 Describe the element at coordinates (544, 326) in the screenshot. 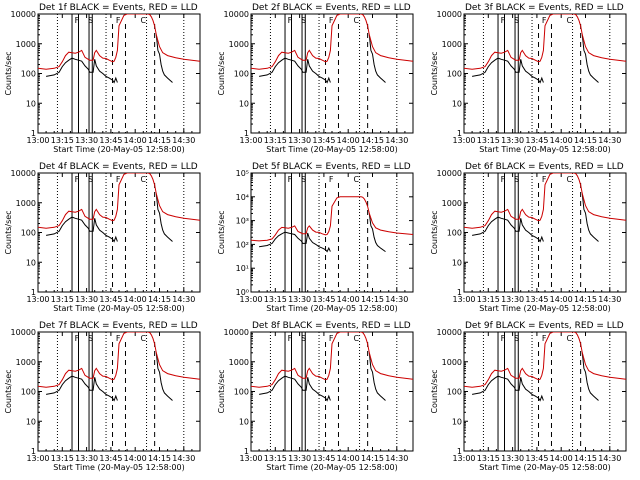

I see `panel-title: Det 9f BLACK = Events, RED = LLD` at that location.